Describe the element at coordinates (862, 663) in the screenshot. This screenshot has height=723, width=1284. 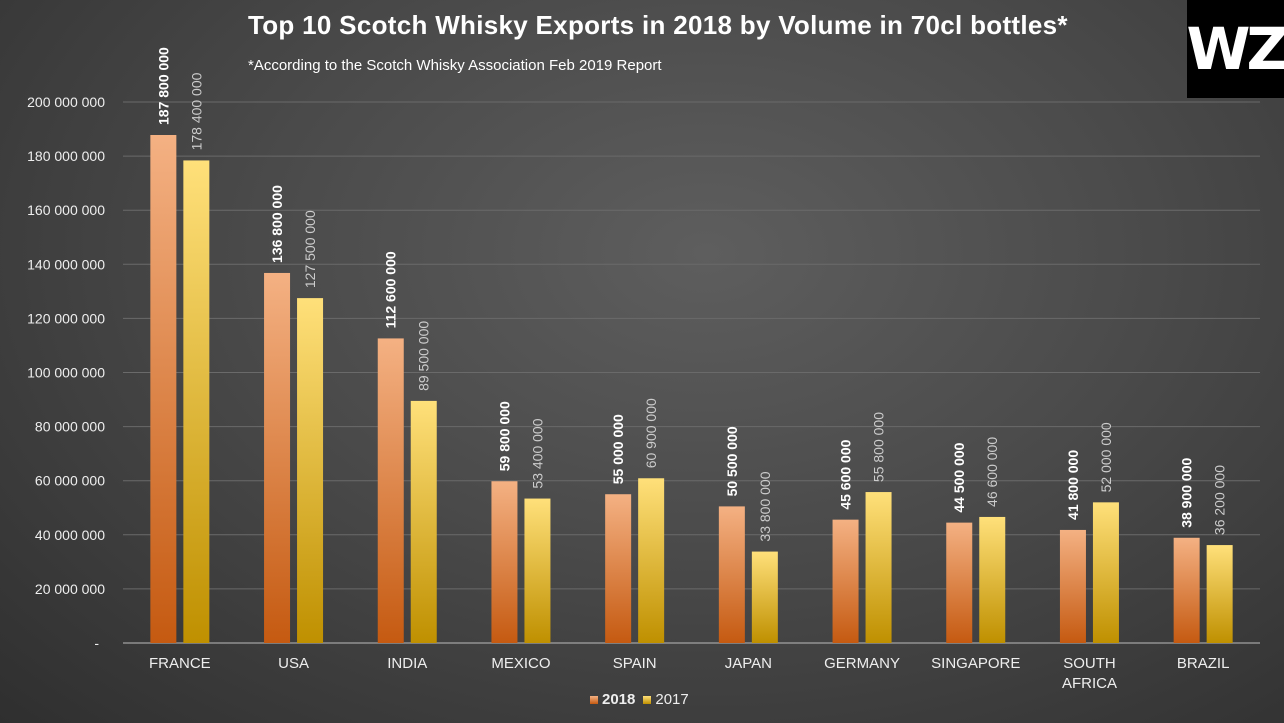
I see `x-tick-label: GERMANY` at that location.